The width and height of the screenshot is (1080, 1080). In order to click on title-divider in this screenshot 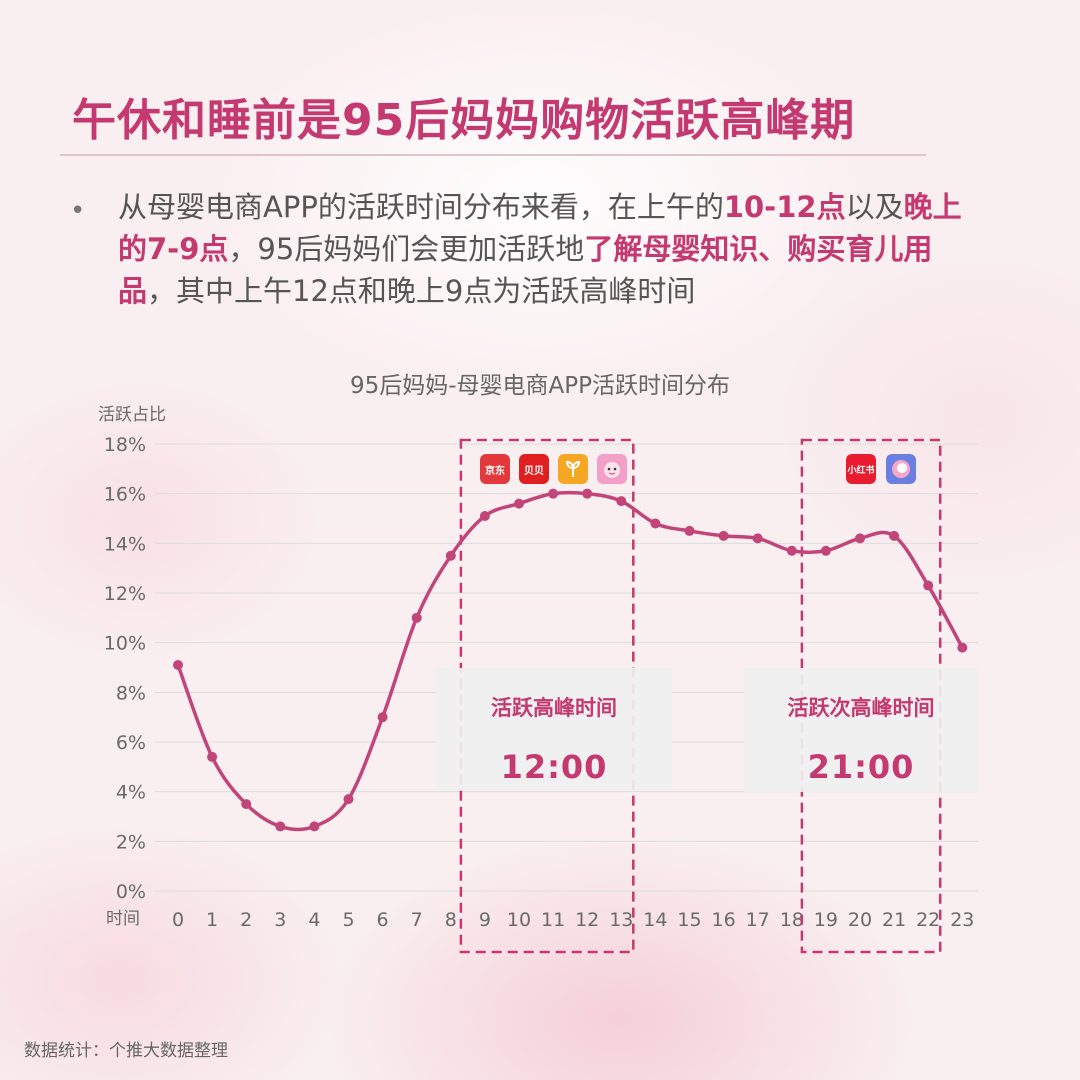, I will do `click(493, 155)`.